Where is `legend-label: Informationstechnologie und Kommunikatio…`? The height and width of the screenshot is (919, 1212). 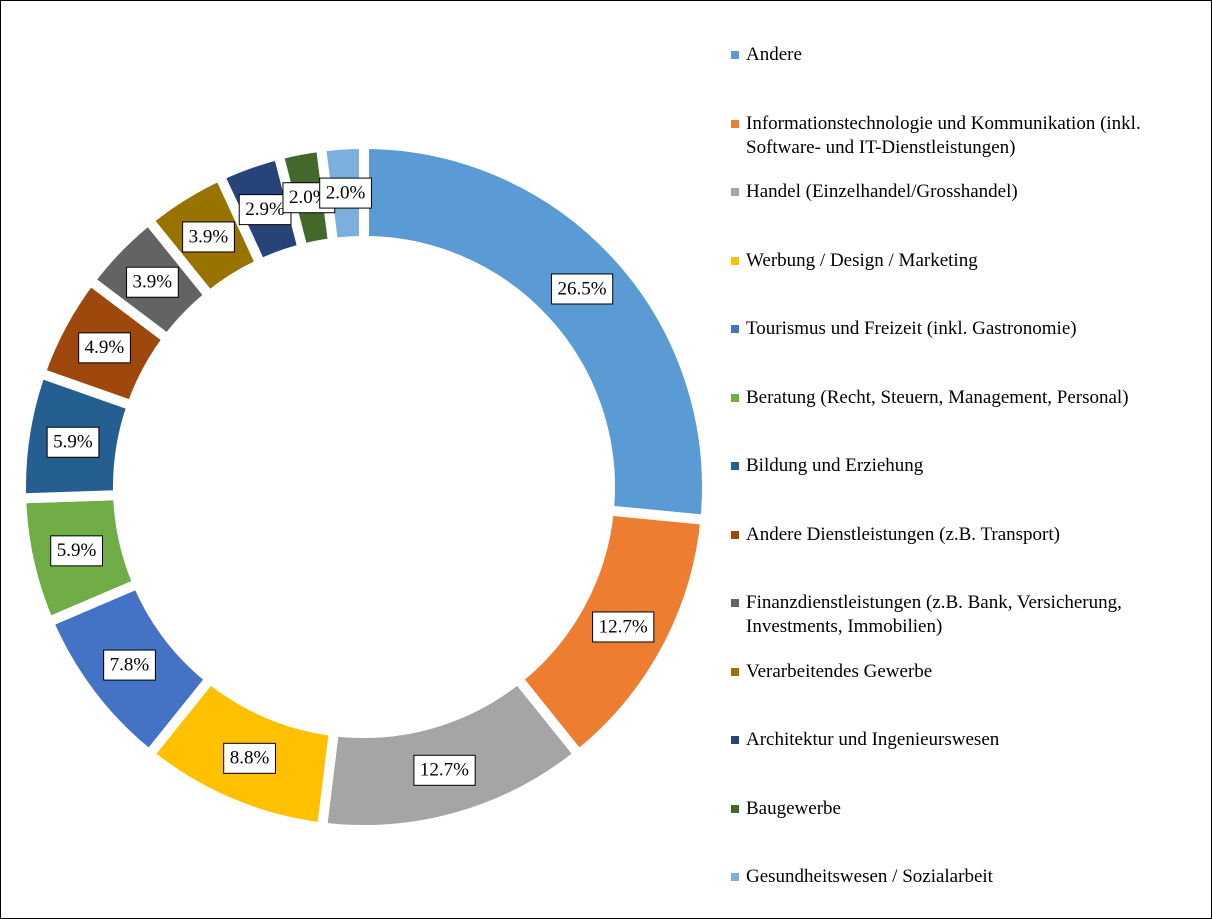
legend-label: Informationstechnologie und Kommunikatio… is located at coordinates (943, 135).